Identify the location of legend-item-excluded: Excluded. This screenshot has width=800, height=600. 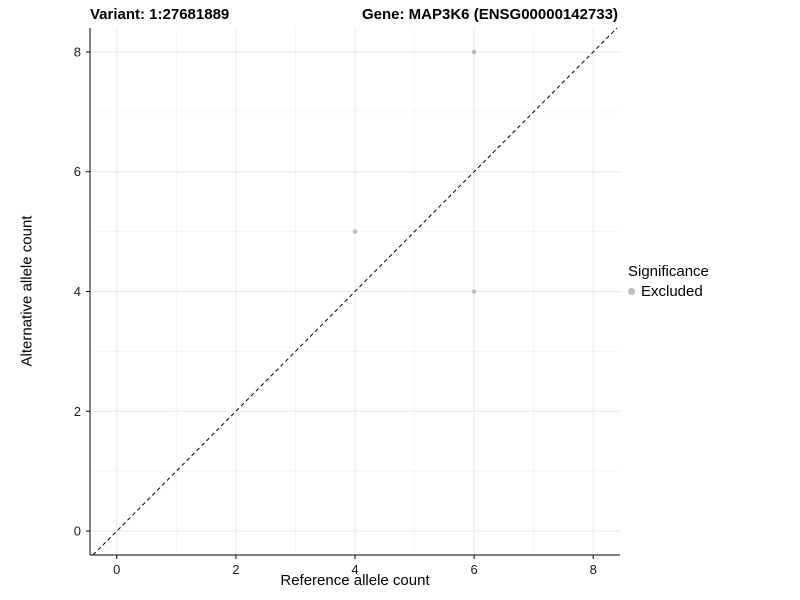
(668, 291).